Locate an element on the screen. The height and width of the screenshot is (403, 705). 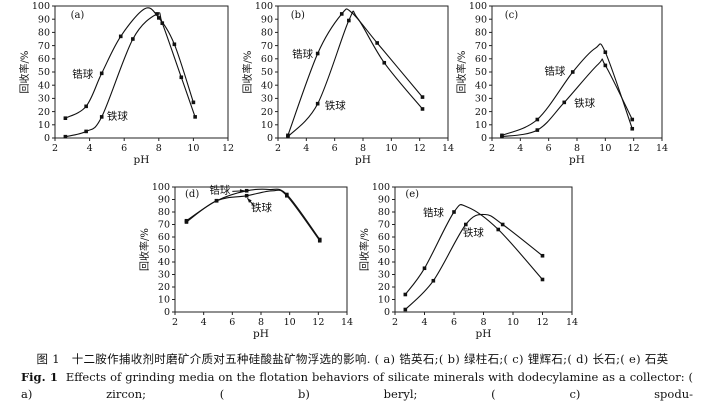
tick-labels: 2 4 6 8 10 12 0 10 20 30 40 50 60 70 80 90 100 is located at coordinates (133, 77).